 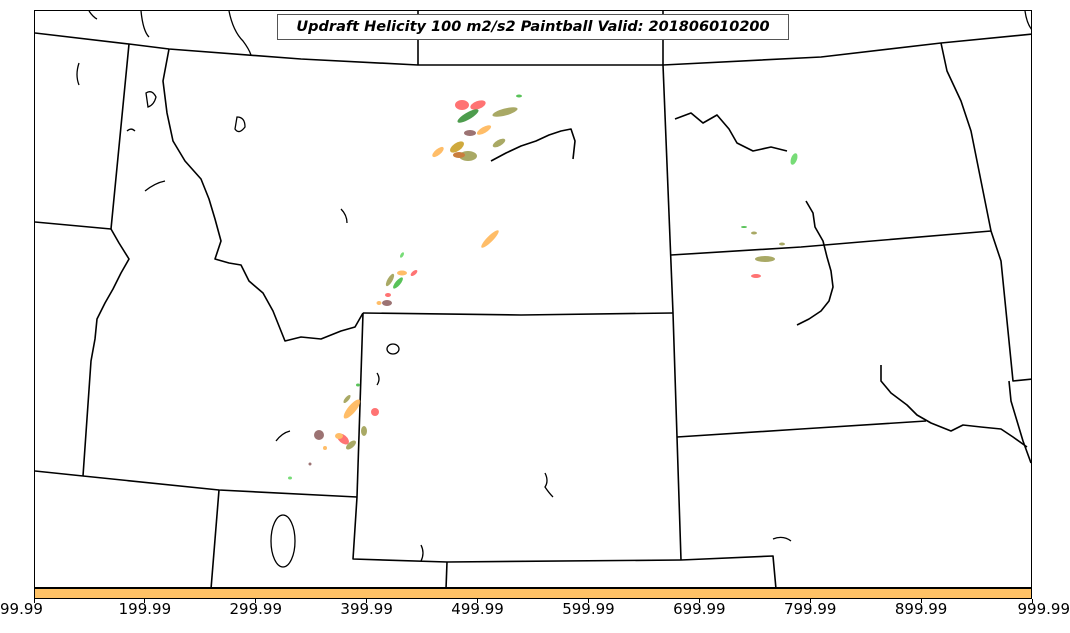 I want to click on state-border-montana-dakota, so click(x=668, y=189).